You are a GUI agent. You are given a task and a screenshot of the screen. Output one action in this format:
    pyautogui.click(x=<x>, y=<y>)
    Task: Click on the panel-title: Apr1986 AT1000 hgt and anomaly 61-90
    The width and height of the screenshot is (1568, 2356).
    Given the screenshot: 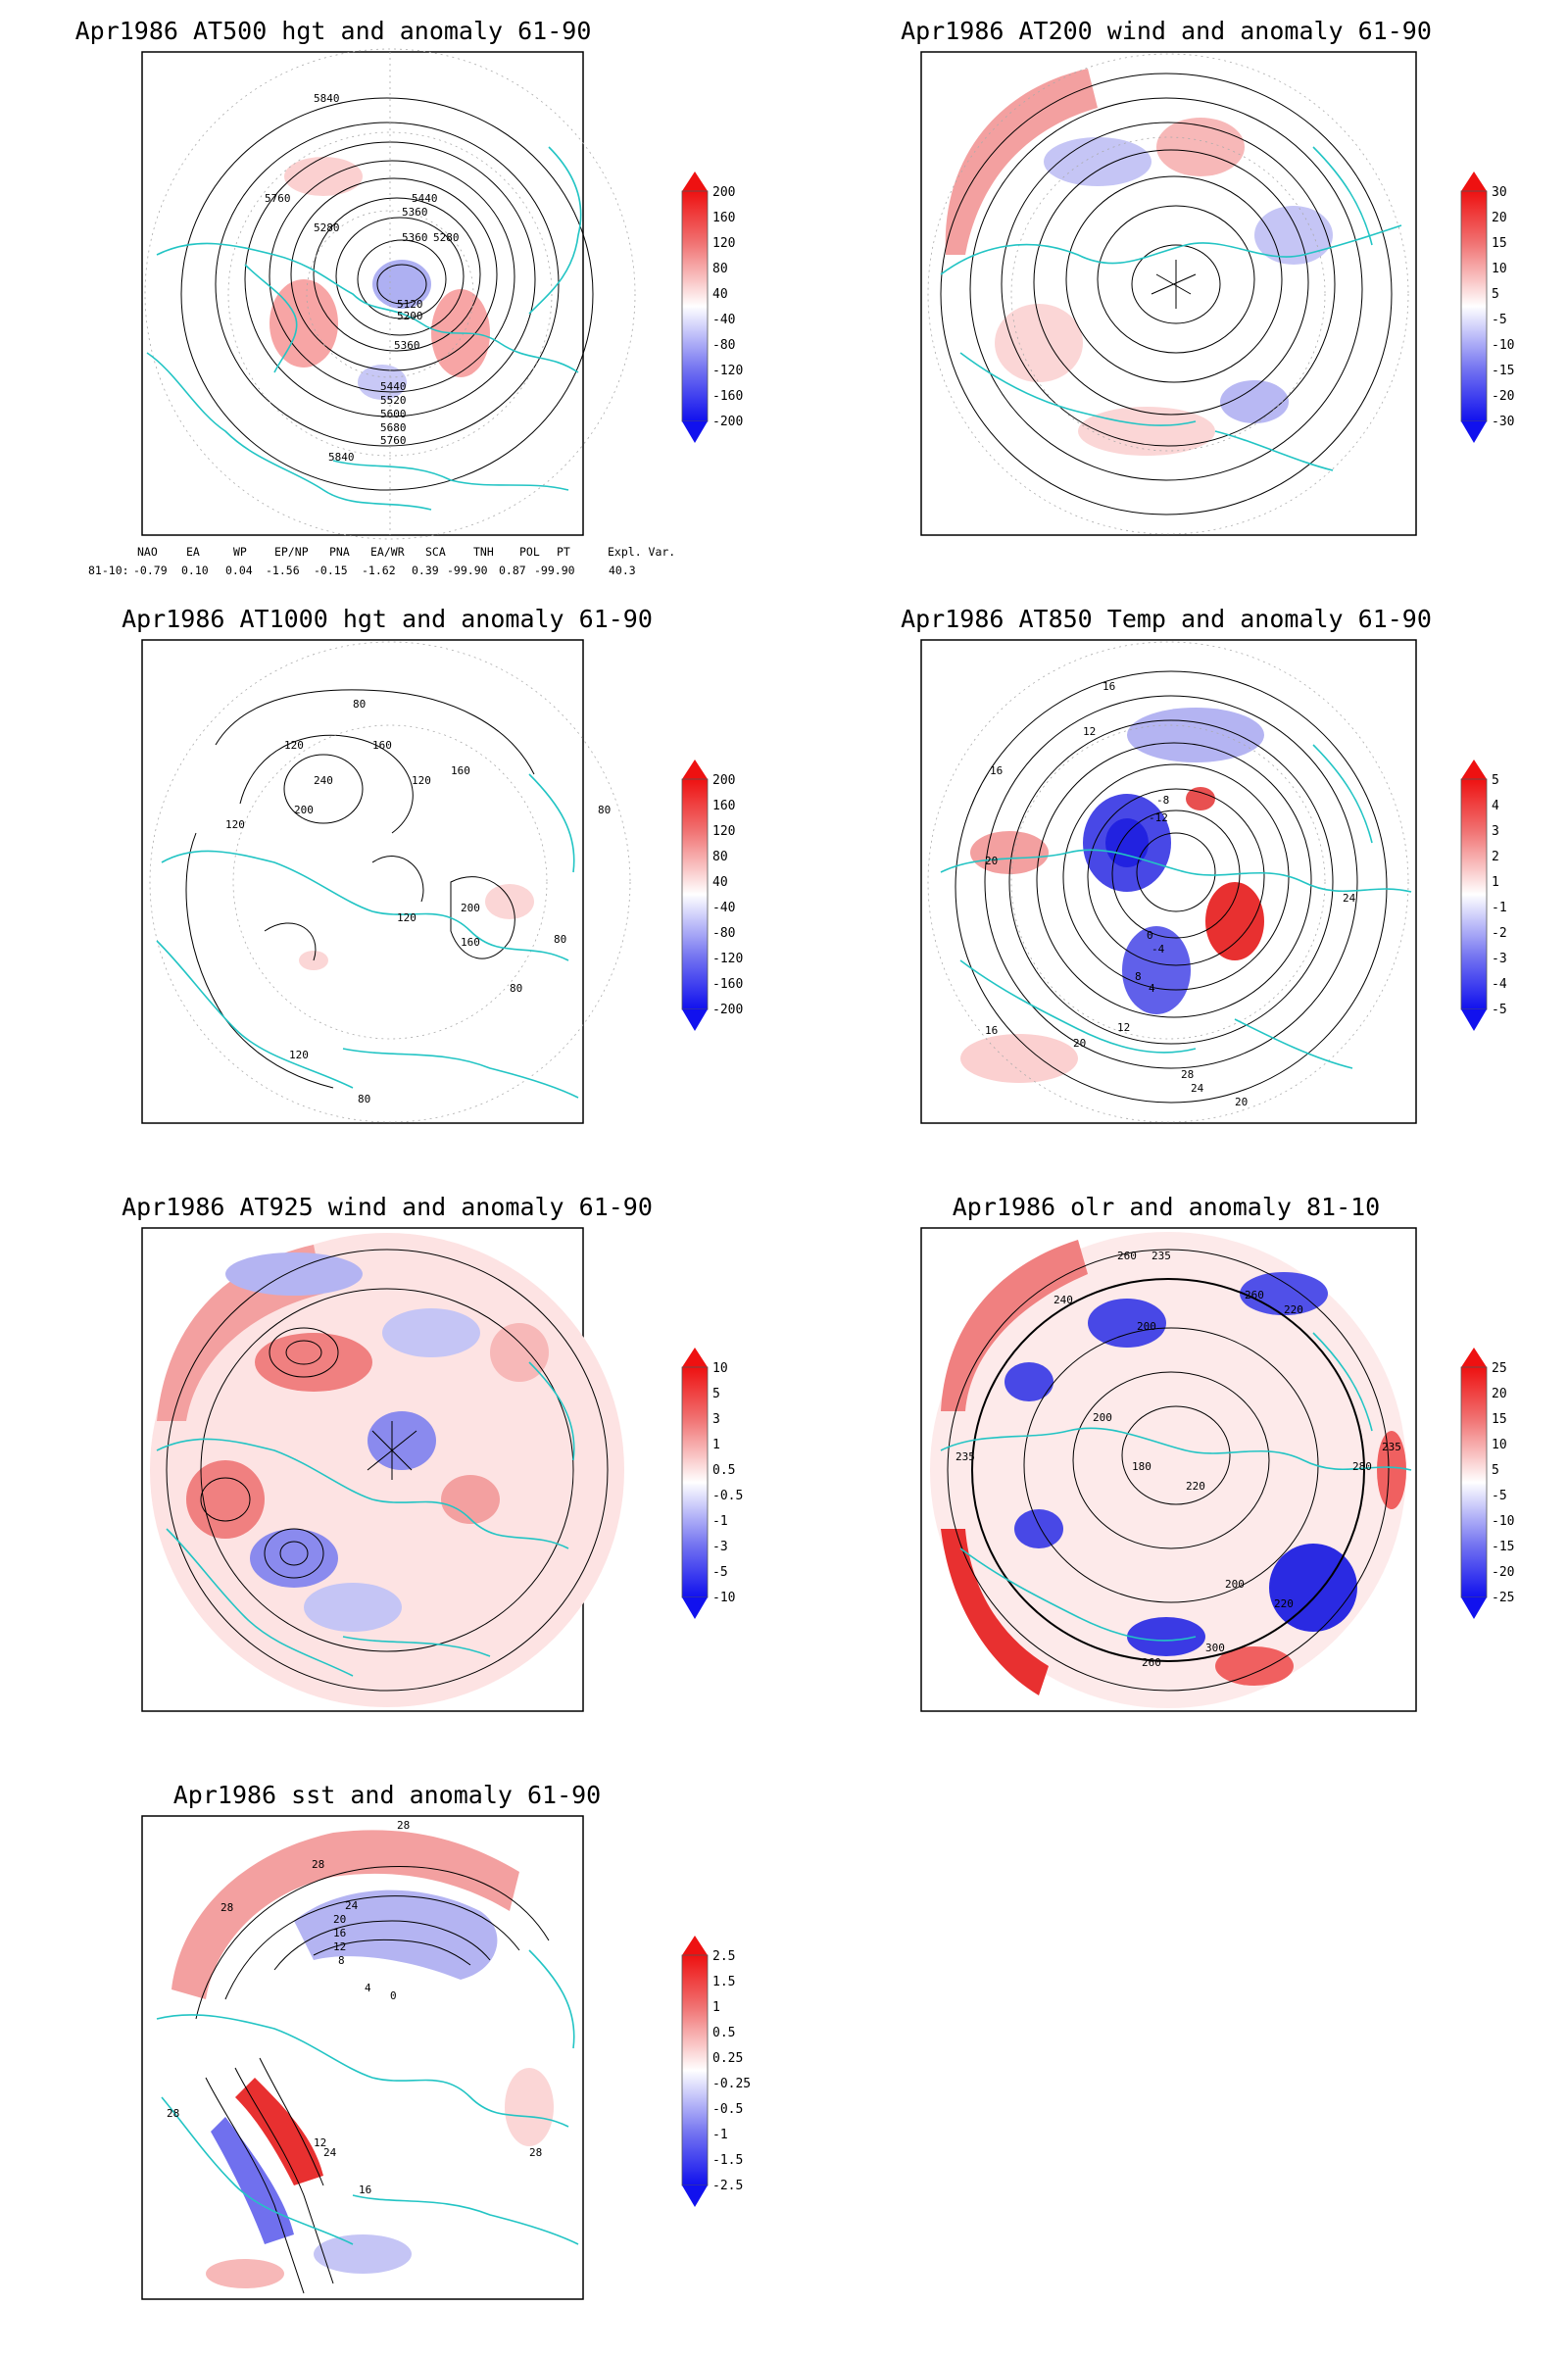 What is the action you would take?
    pyautogui.click(x=387, y=619)
    